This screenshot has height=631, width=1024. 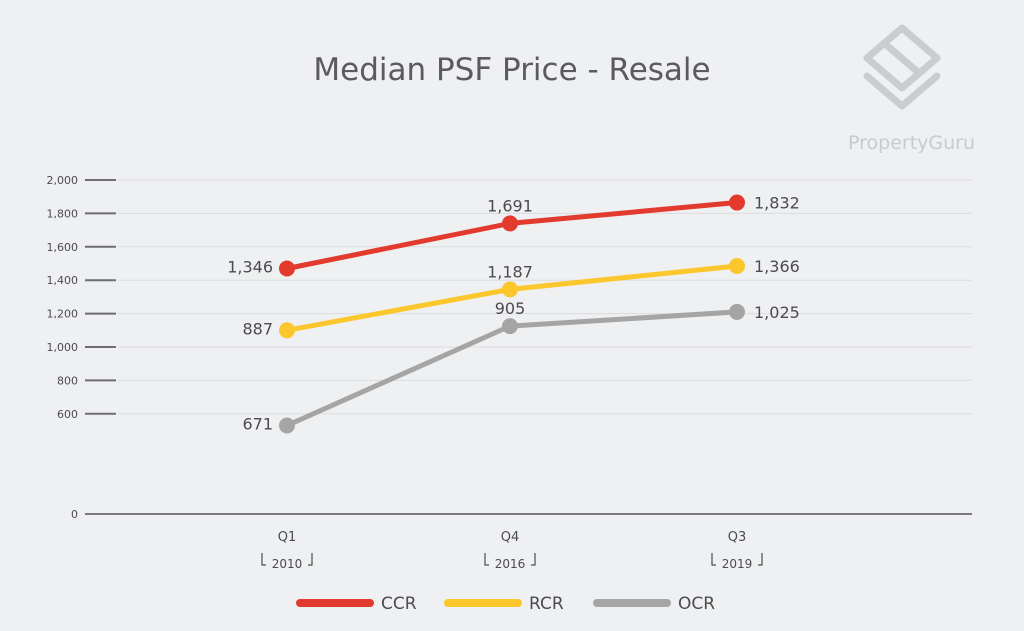 What do you see at coordinates (257, 423) in the screenshot?
I see `ocr-data-label: 671` at bounding box center [257, 423].